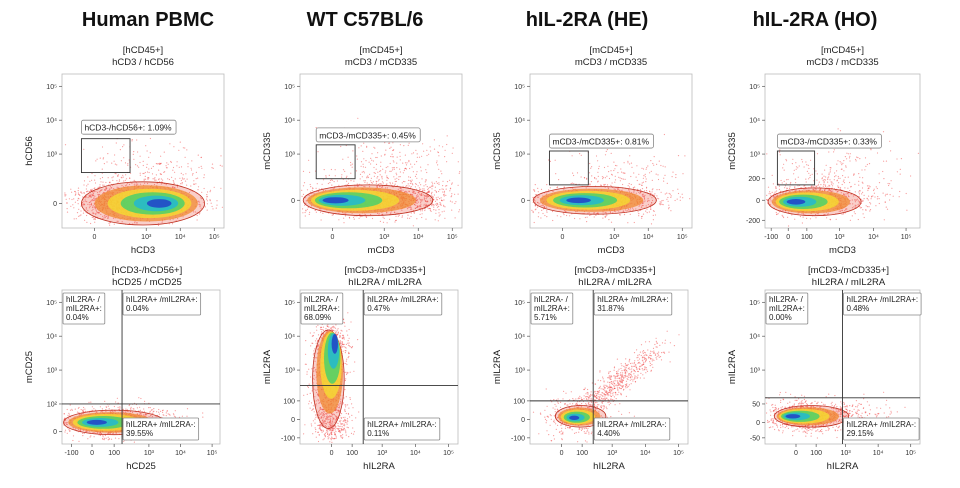 This screenshot has width=960, height=488. I want to click on top-plot-1-y-tick-label: 0, so click(55, 204).